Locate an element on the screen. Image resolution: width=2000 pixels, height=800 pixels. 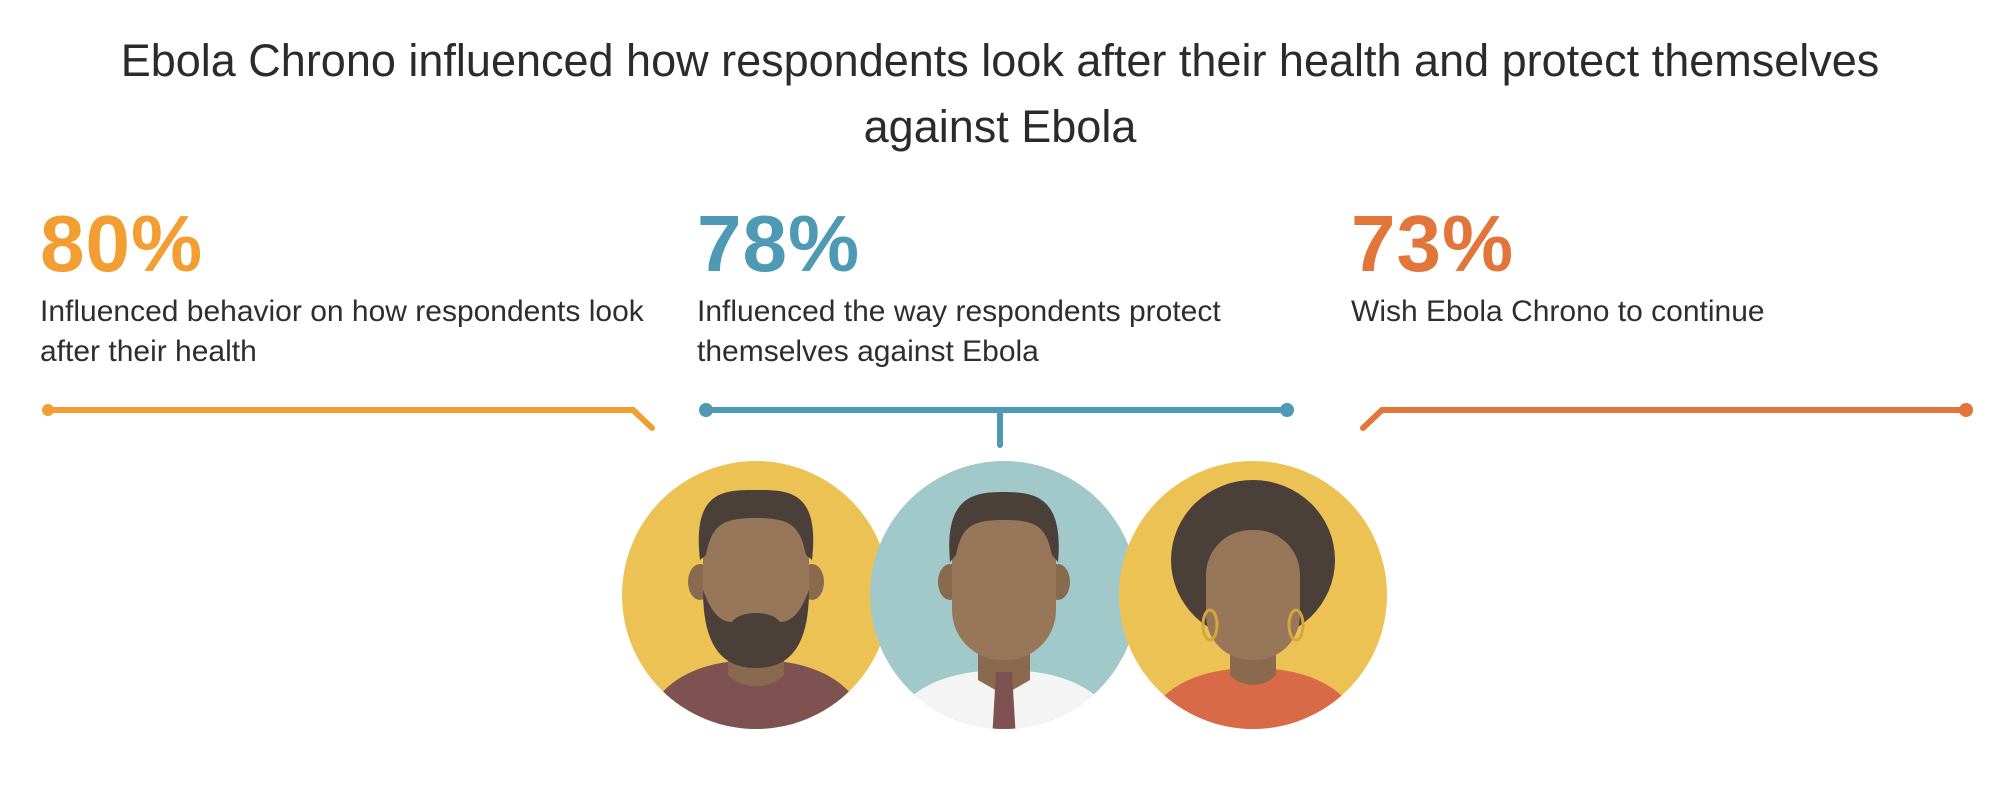
stat-description: Wish Ebola Chrono to continue is located at coordinates (1558, 311).